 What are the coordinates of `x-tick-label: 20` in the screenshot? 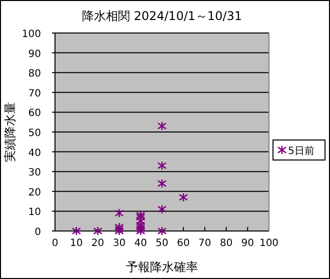 It's located at (97, 243).